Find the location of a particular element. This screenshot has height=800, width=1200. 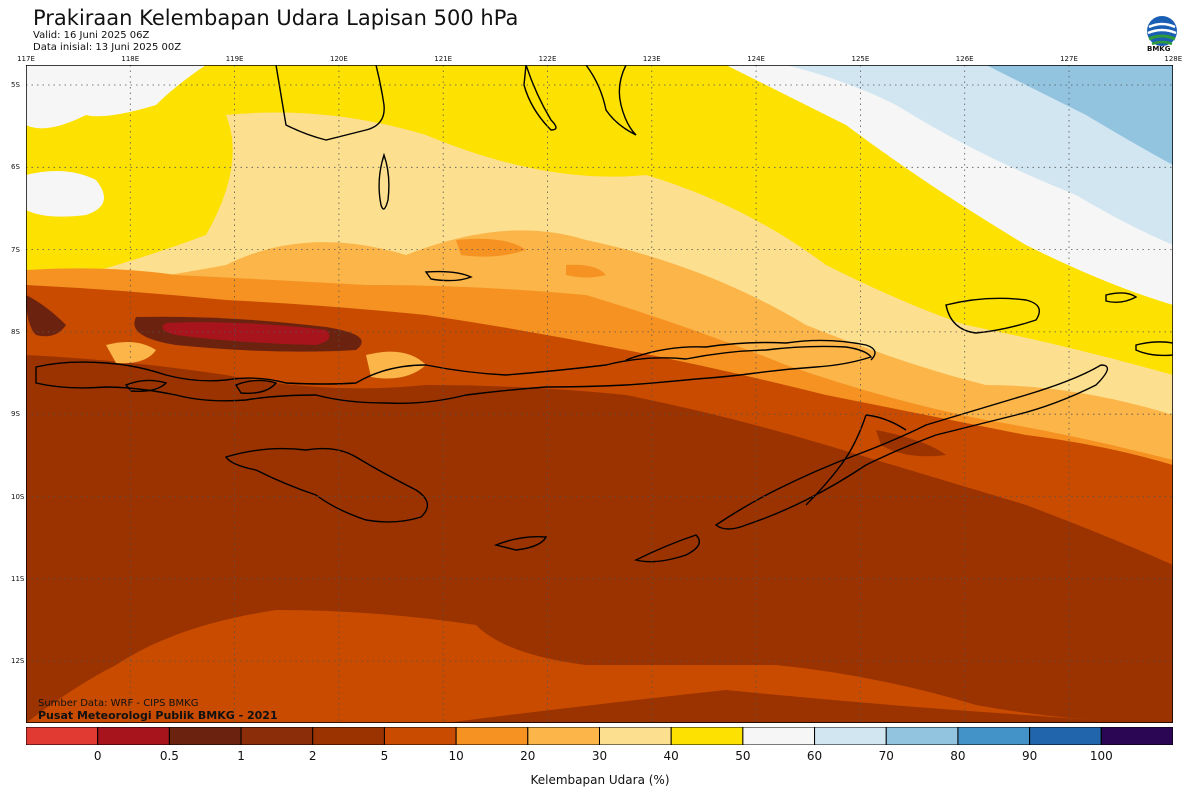

colorbar-tick-label: 1 is located at coordinates (241, 756).